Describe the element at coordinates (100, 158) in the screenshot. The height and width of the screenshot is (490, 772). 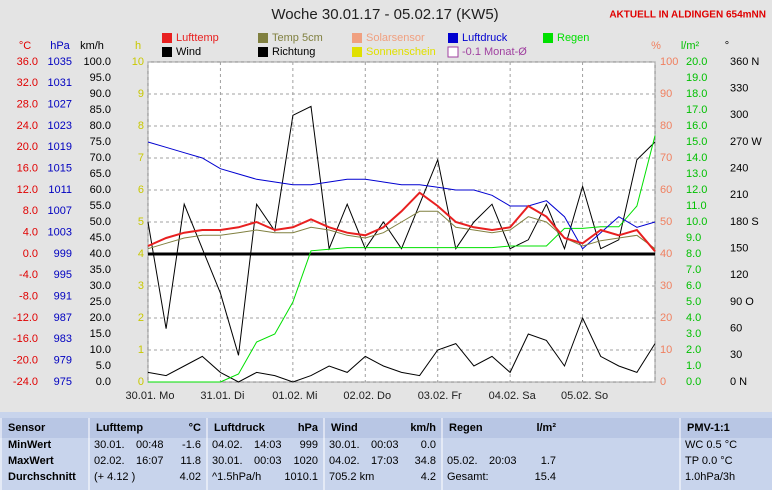
I see `y-tick-label: 70.0` at that location.